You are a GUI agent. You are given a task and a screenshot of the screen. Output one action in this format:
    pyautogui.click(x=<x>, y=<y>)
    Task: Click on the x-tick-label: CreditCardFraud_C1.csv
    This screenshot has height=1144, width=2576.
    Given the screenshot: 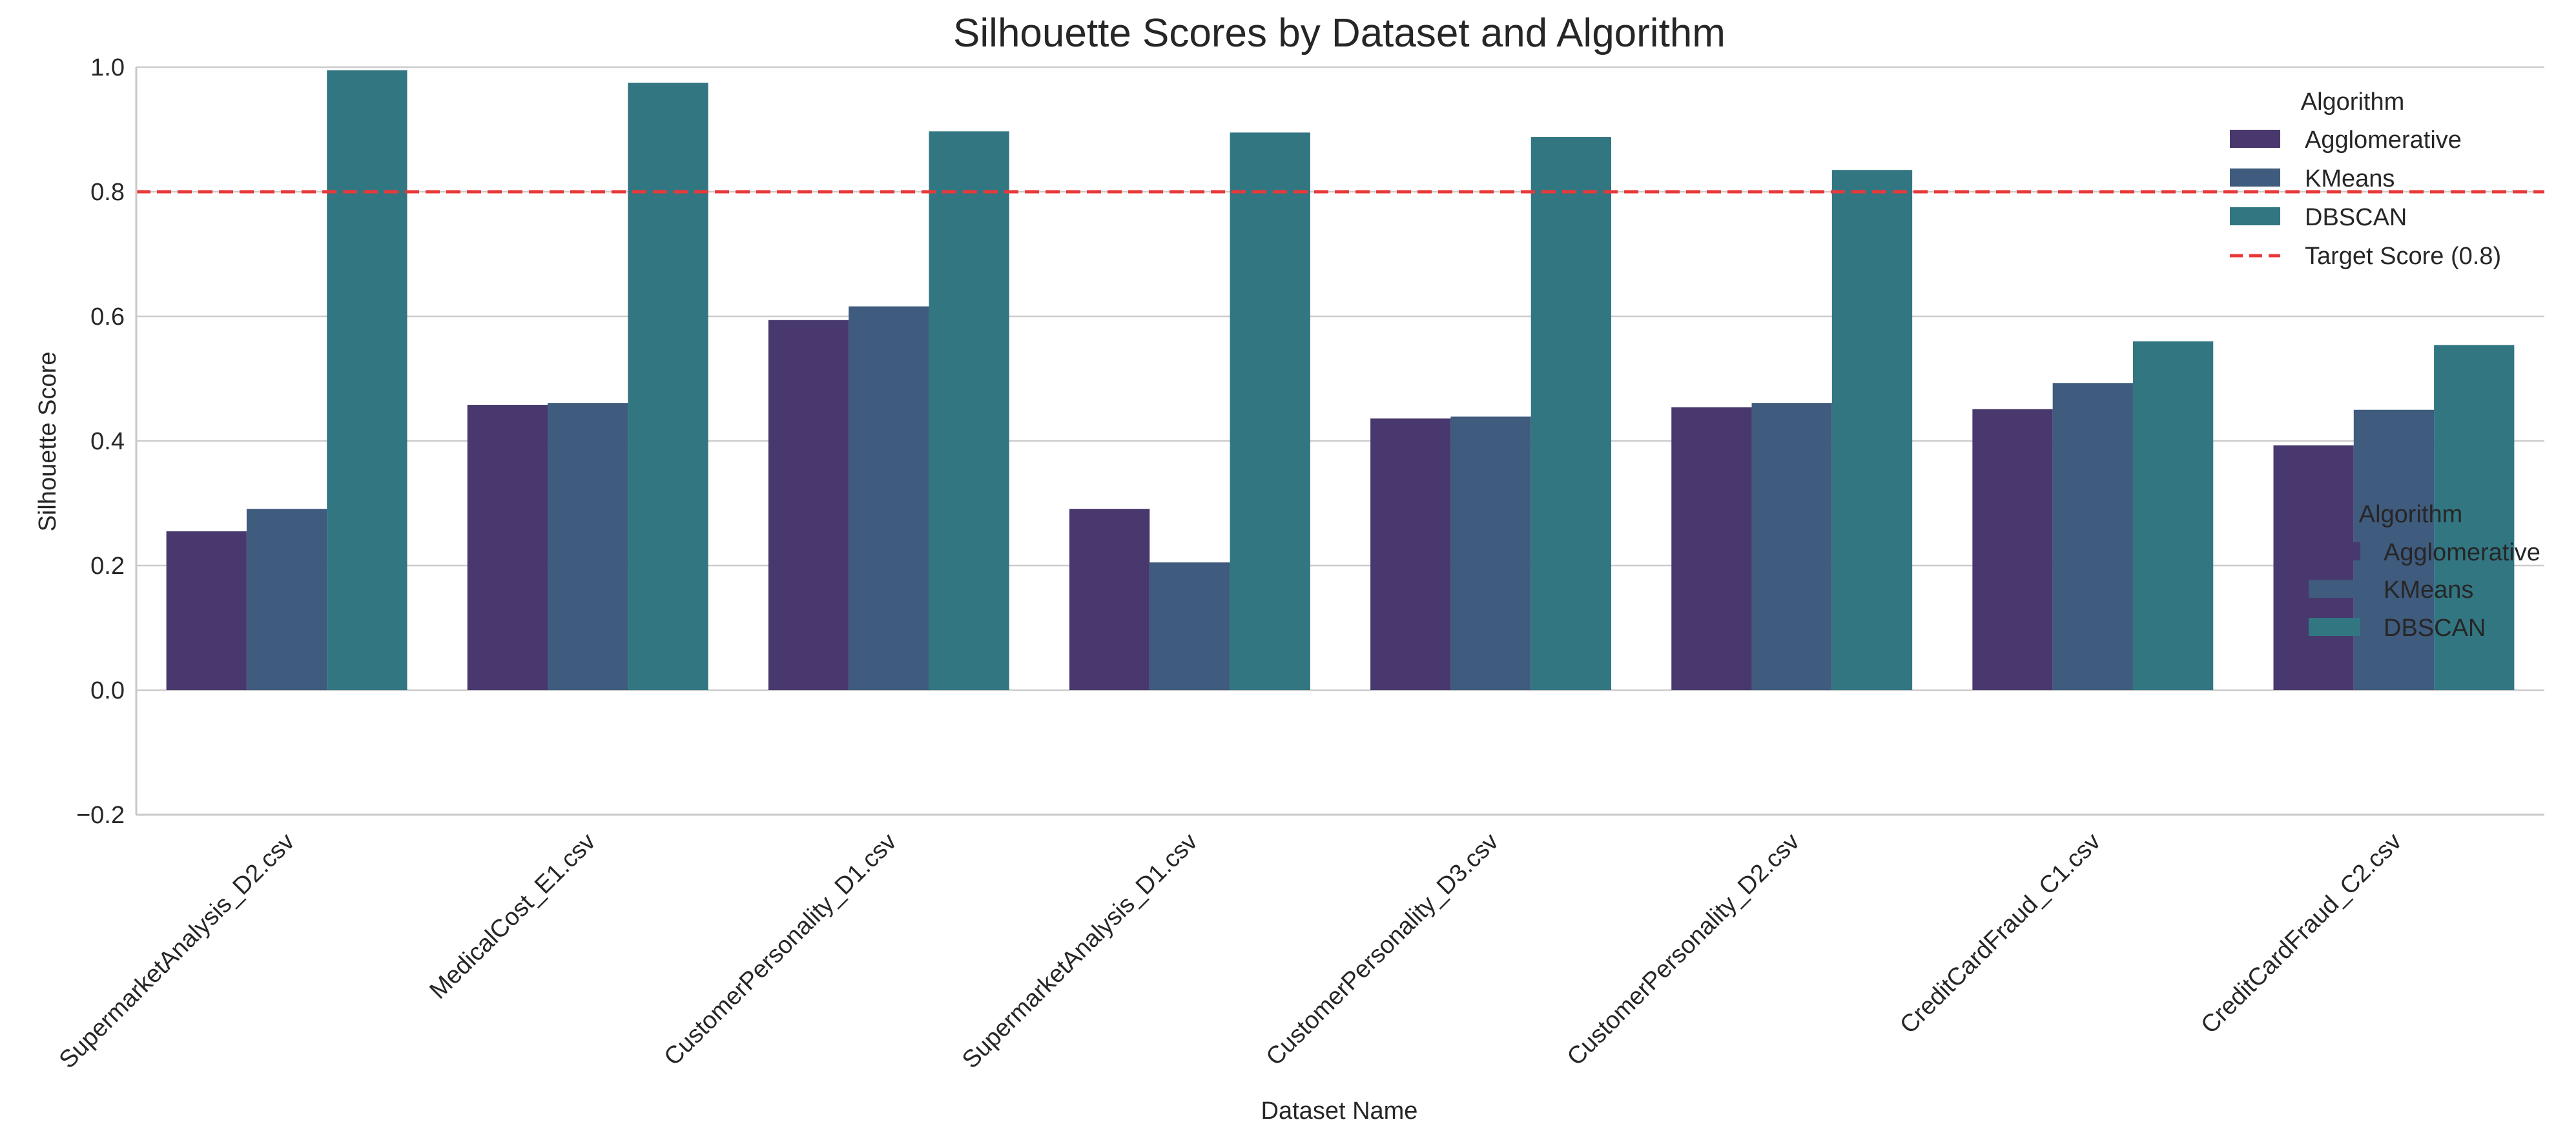 What is the action you would take?
    pyautogui.click(x=2000, y=933)
    